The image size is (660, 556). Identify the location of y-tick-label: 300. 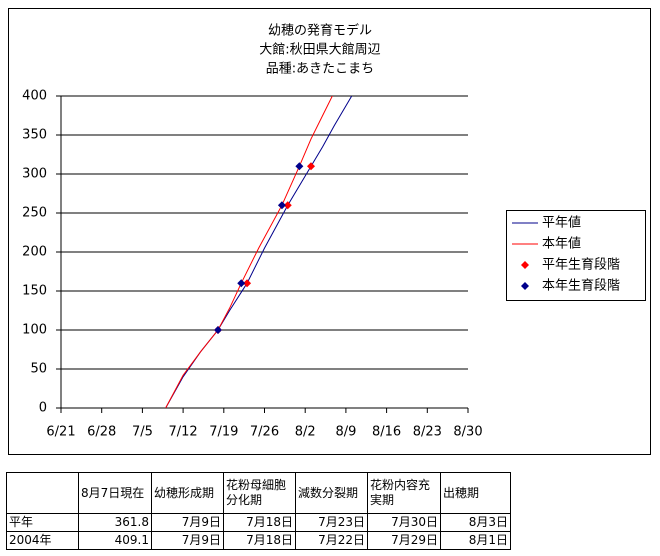
(34, 174).